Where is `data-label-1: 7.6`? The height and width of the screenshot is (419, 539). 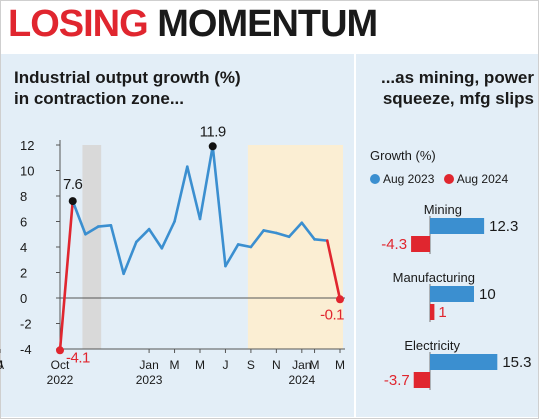
data-label-1: 7.6 is located at coordinates (73, 184).